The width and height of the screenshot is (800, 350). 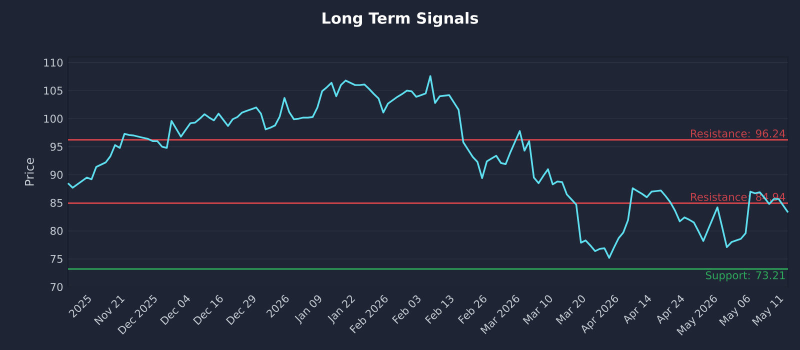 I want to click on y-tick-label: 100, so click(x=53, y=118).